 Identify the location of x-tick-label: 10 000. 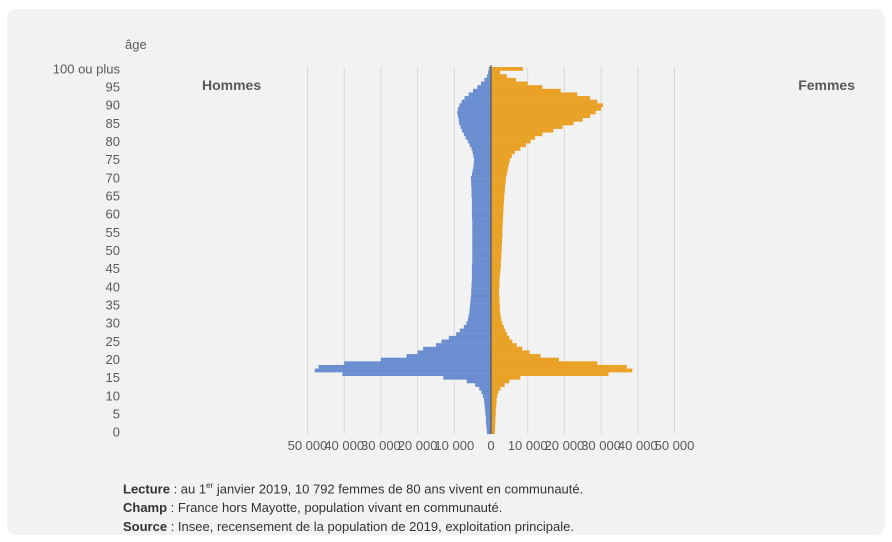
(454, 445).